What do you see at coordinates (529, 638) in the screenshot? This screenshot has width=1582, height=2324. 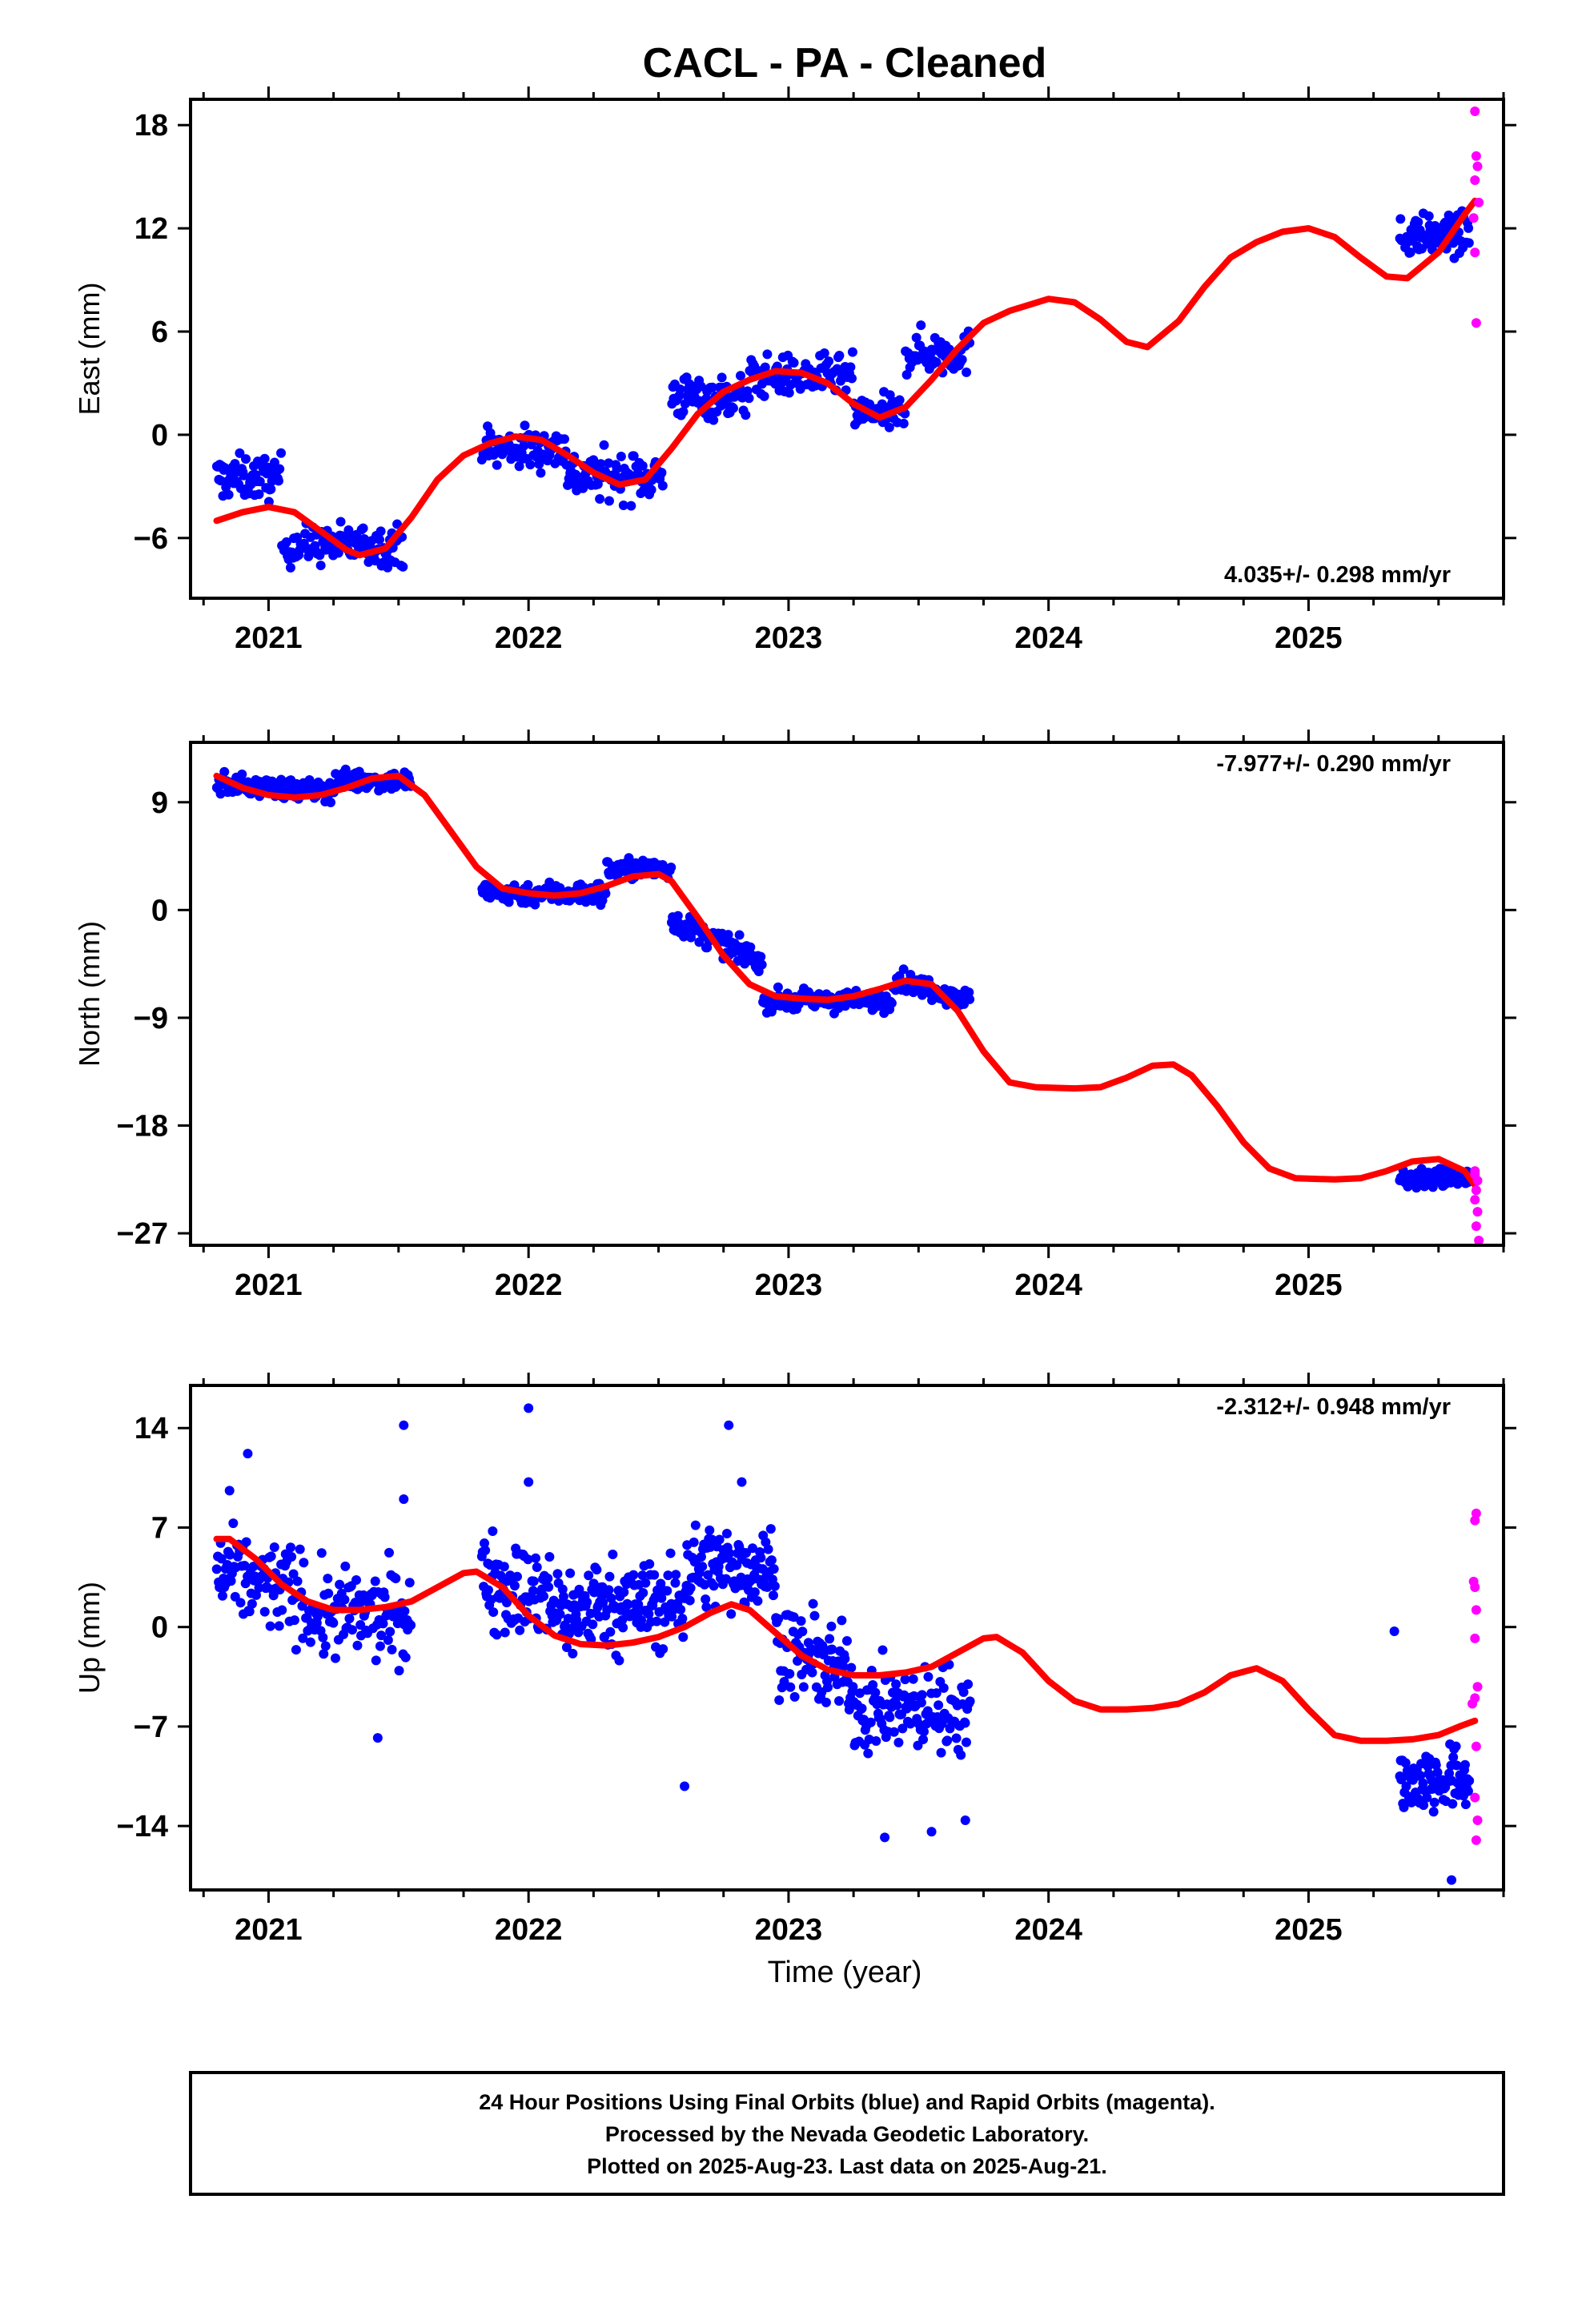 I see `east-xtick-label: 2022` at bounding box center [529, 638].